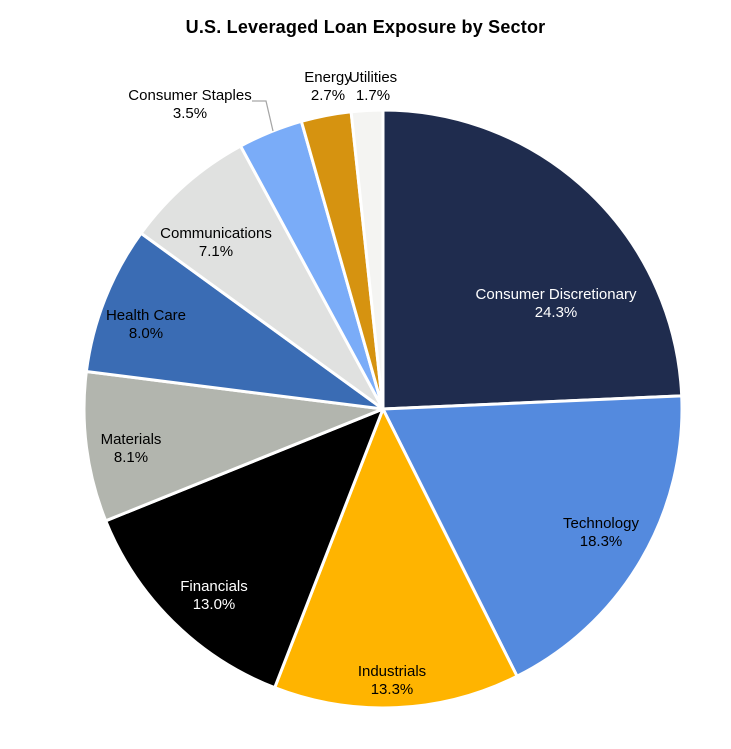 Image resolution: width=731 pixels, height=749 pixels. What do you see at coordinates (365, 27) in the screenshot?
I see `chart-title: U.S. Leveraged Loan Exposure by Sector` at bounding box center [365, 27].